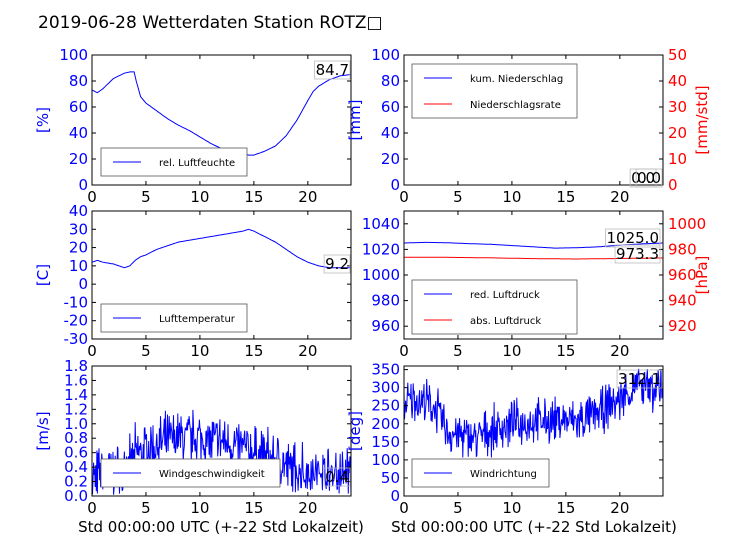 The height and width of the screenshot is (552, 736). What do you see at coordinates (682, 326) in the screenshot?
I see `y2-tick-label: 920` at bounding box center [682, 326].